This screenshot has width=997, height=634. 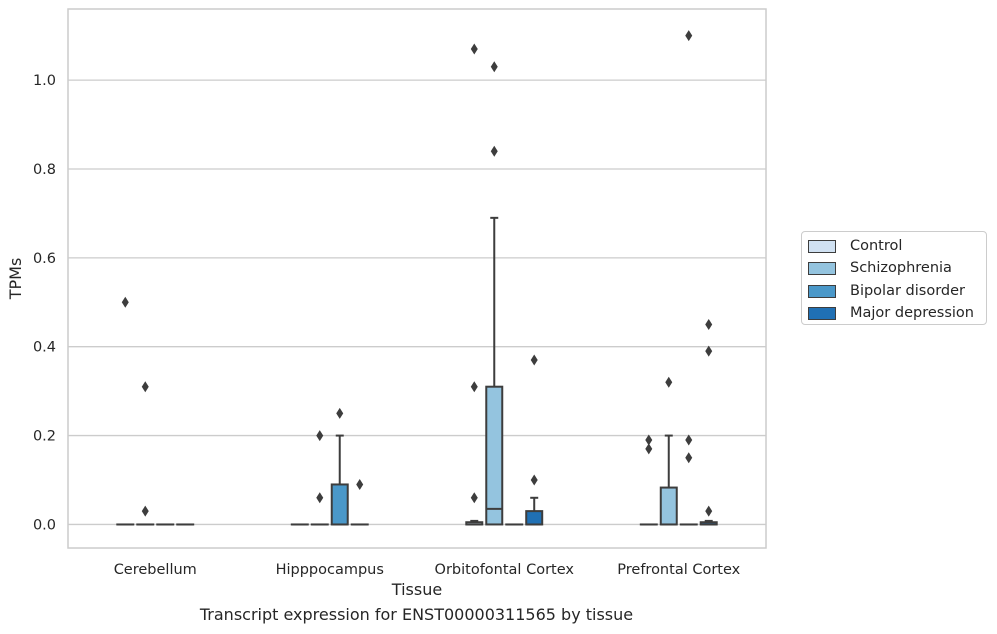 What do you see at coordinates (822, 291) in the screenshot?
I see `legend-swatch-bipolar-disorder` at bounding box center [822, 291].